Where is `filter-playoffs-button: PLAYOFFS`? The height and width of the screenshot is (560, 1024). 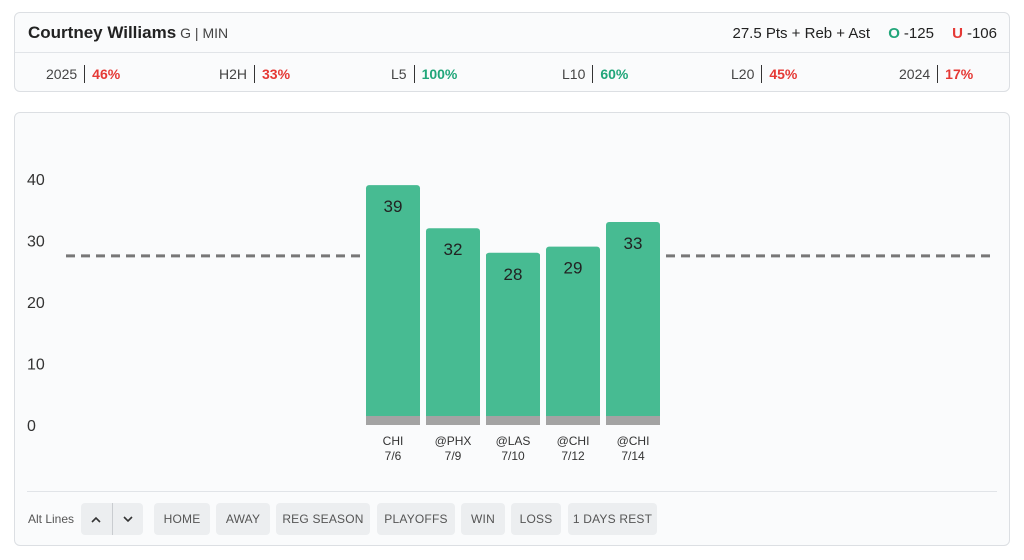
filter-playoffs-button: PLAYOFFS is located at coordinates (416, 519).